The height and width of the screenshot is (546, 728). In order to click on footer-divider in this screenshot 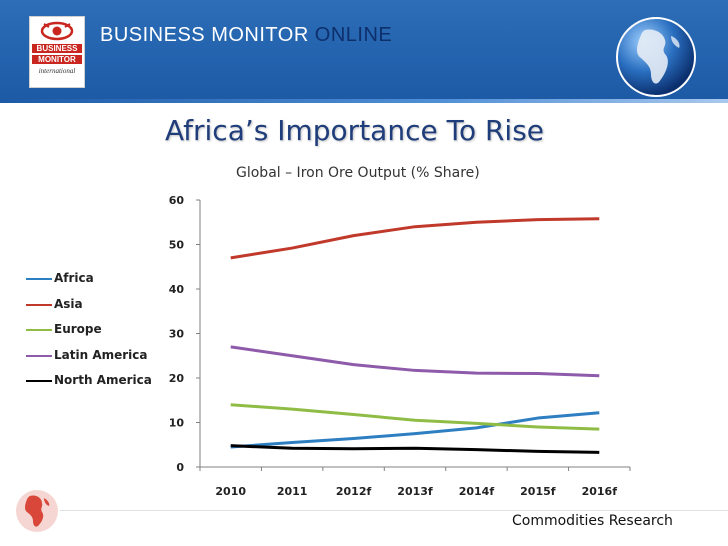, I will do `click(394, 510)`.